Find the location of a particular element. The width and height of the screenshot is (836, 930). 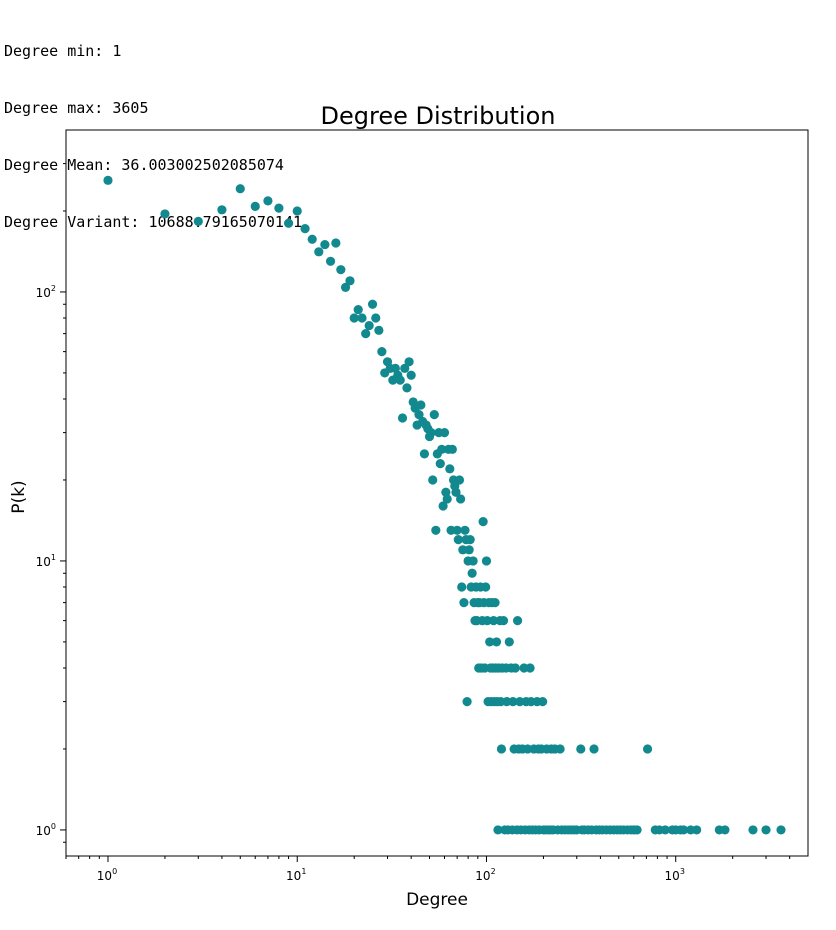

degree-mean-line: Degree Mean: 36.003002502085074 is located at coordinates (144, 165).